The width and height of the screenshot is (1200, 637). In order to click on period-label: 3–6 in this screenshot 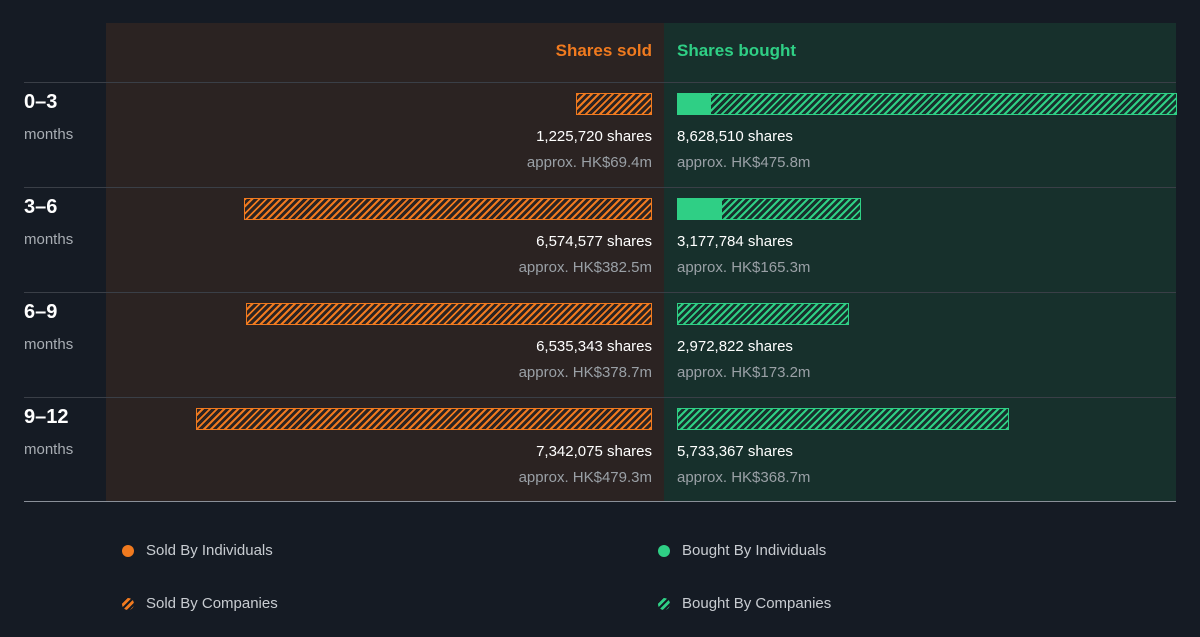, I will do `click(41, 207)`.